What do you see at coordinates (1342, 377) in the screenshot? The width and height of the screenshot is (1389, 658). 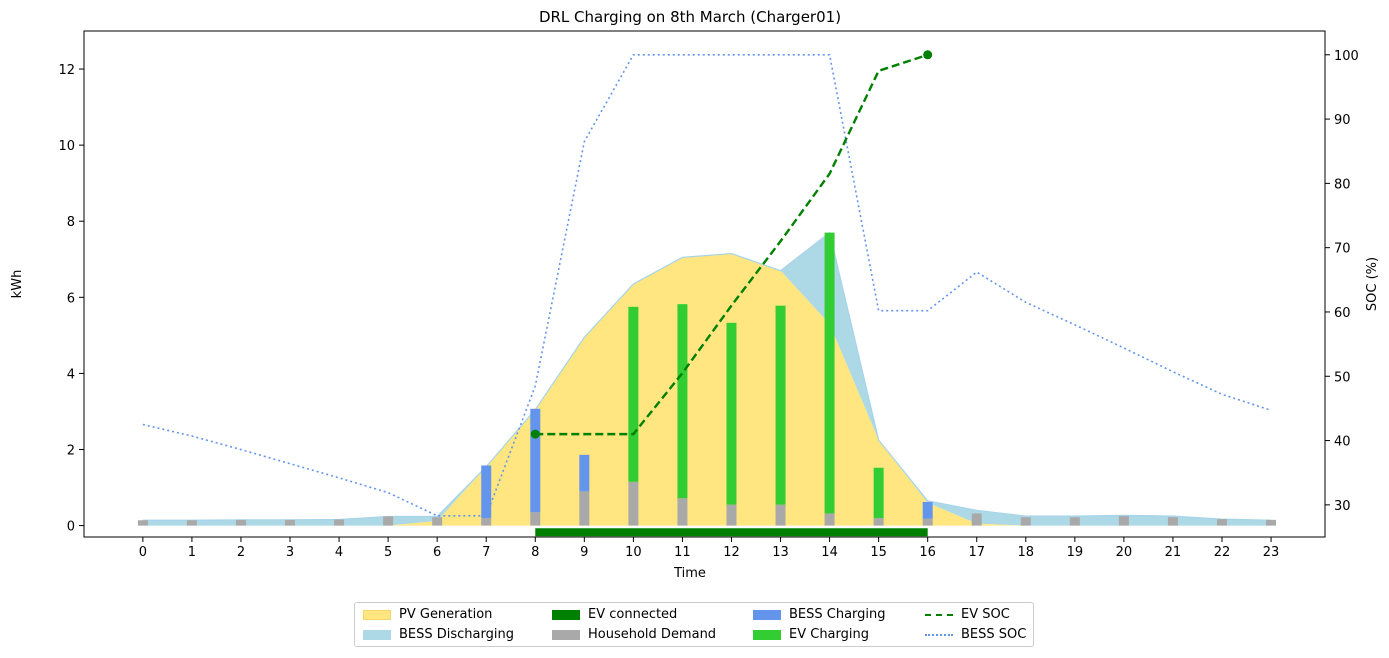 I see `y2-tick-label: 50` at bounding box center [1342, 377].